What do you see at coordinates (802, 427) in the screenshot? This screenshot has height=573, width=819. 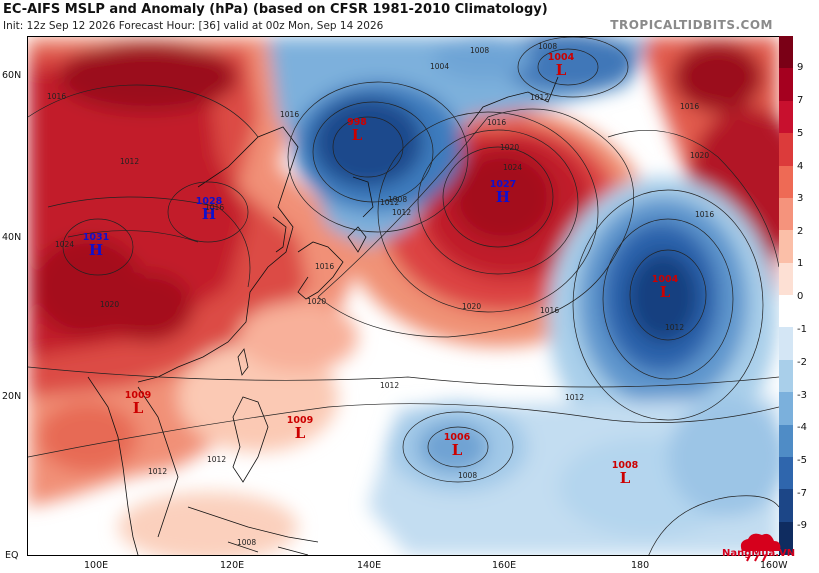 I see `colorbar-tick-label: -4` at bounding box center [802, 427].